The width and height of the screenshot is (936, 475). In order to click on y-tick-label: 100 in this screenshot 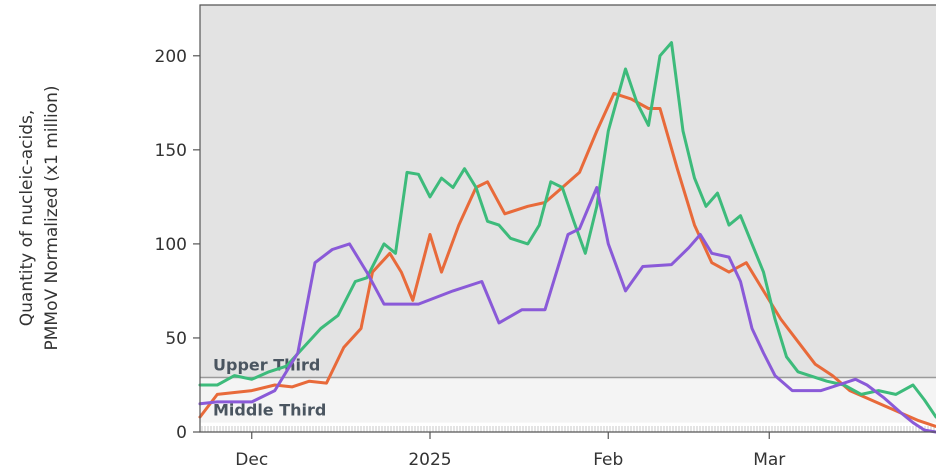, I will do `click(171, 245)`.